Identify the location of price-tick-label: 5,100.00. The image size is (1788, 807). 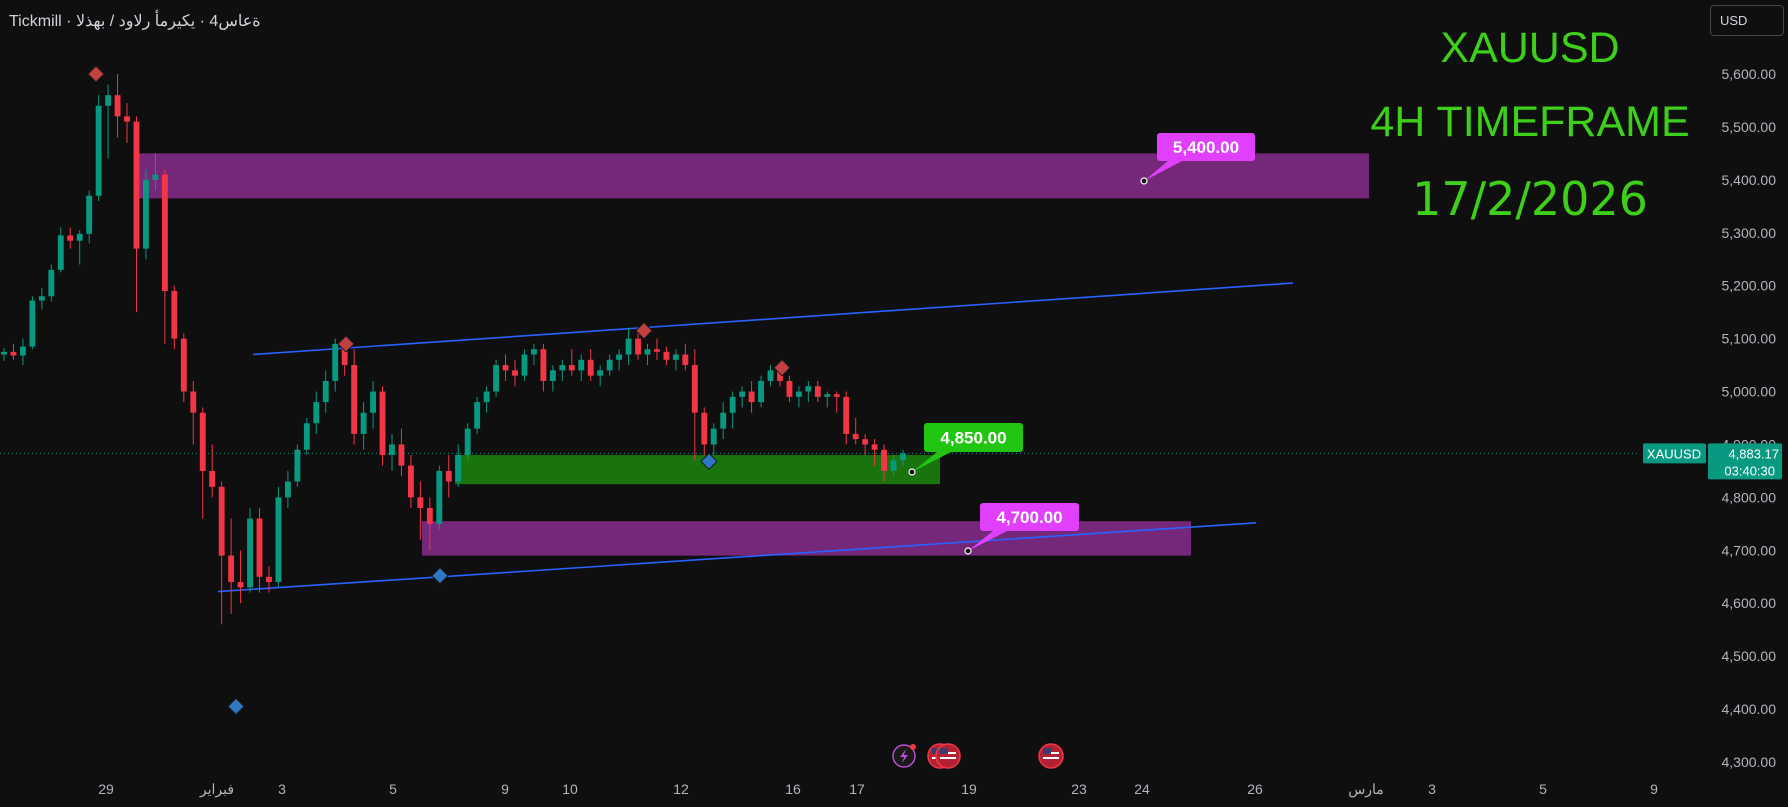
(1749, 339).